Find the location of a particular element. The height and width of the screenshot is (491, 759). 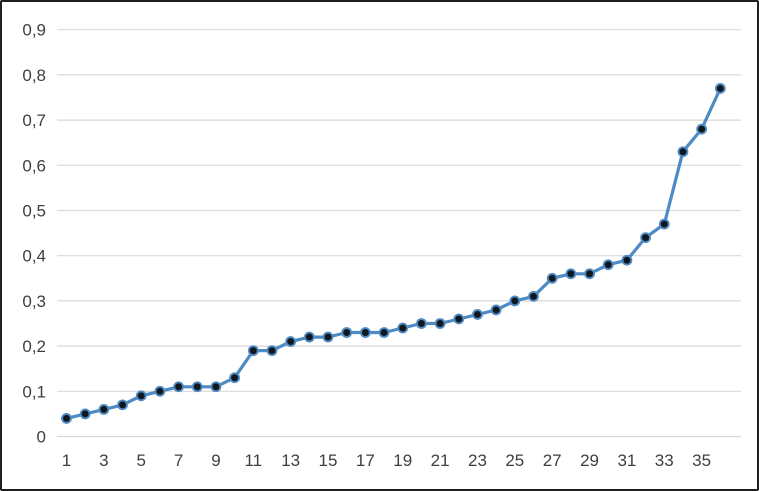

x-axis-tick-label: 5 is located at coordinates (140, 460).